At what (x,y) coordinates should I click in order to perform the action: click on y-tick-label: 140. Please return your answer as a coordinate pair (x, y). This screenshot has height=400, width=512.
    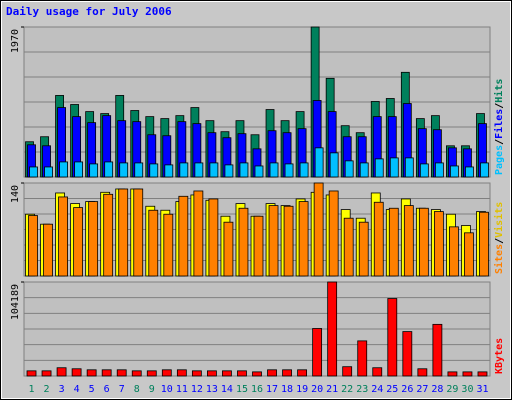
    Looking at the image, I should click on (15, 194).